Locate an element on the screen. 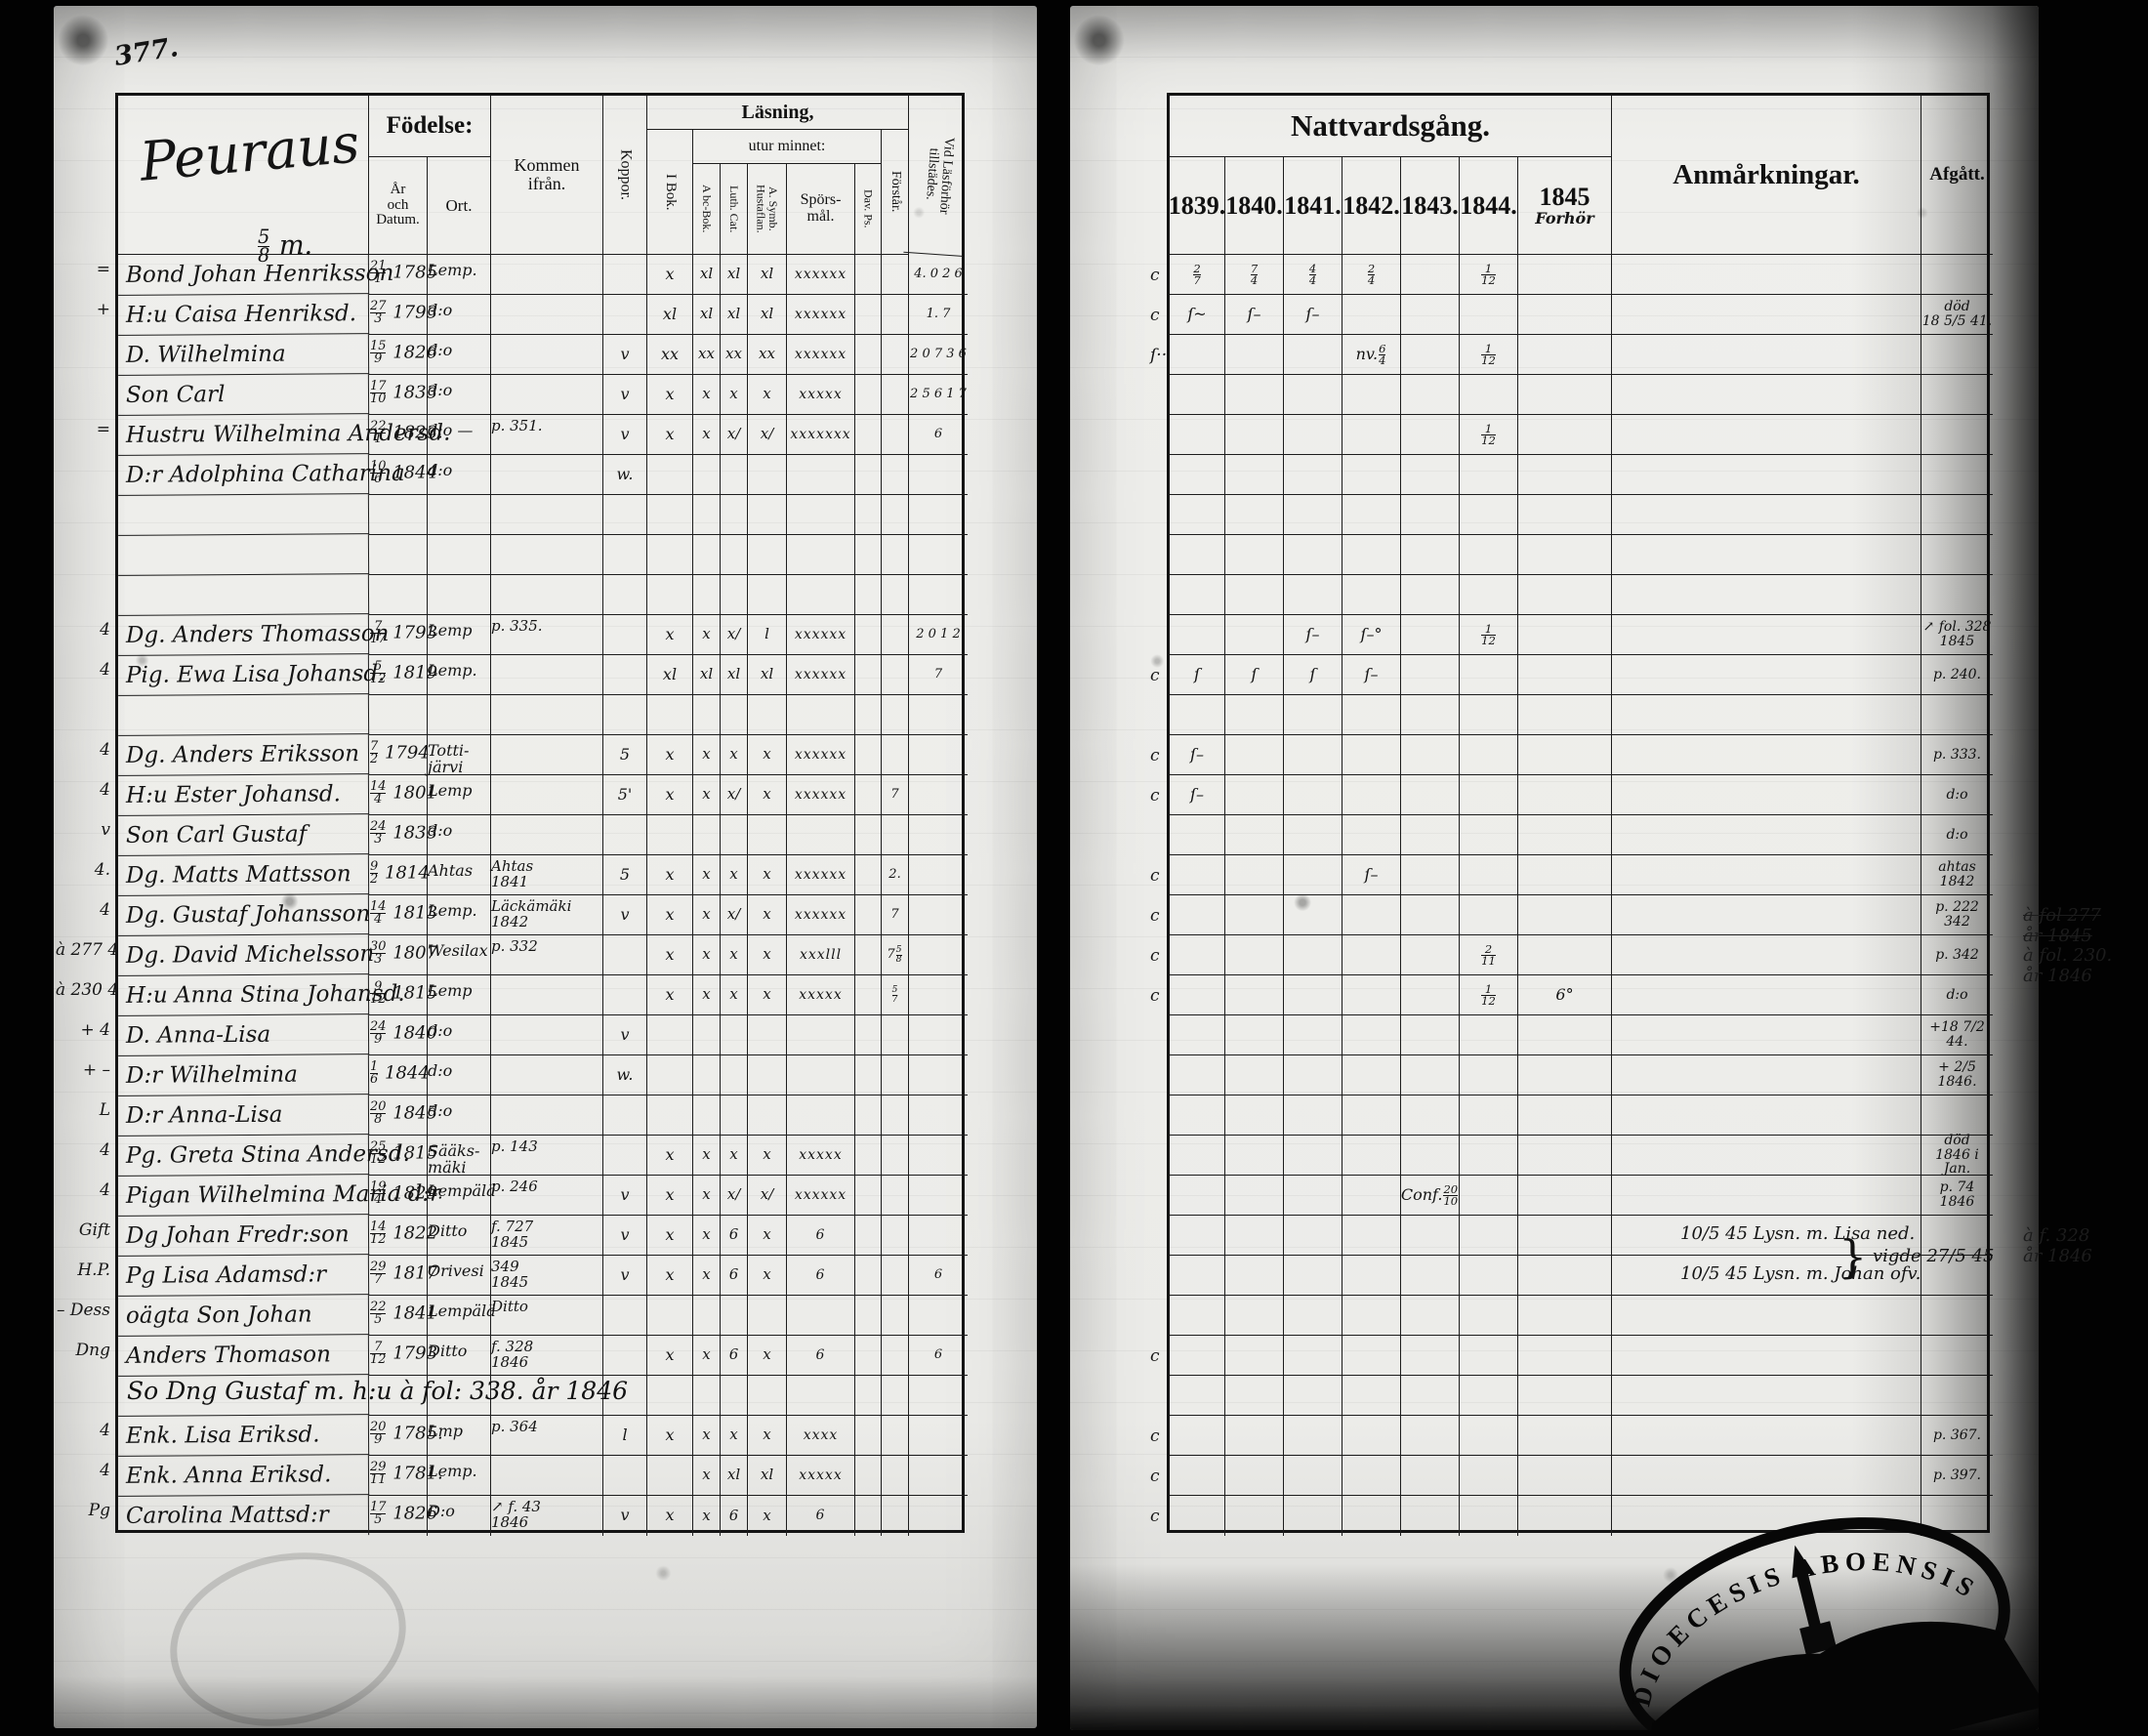 The image size is (2148, 1736). row-13-luth-cat: x/ is located at coordinates (734, 795).